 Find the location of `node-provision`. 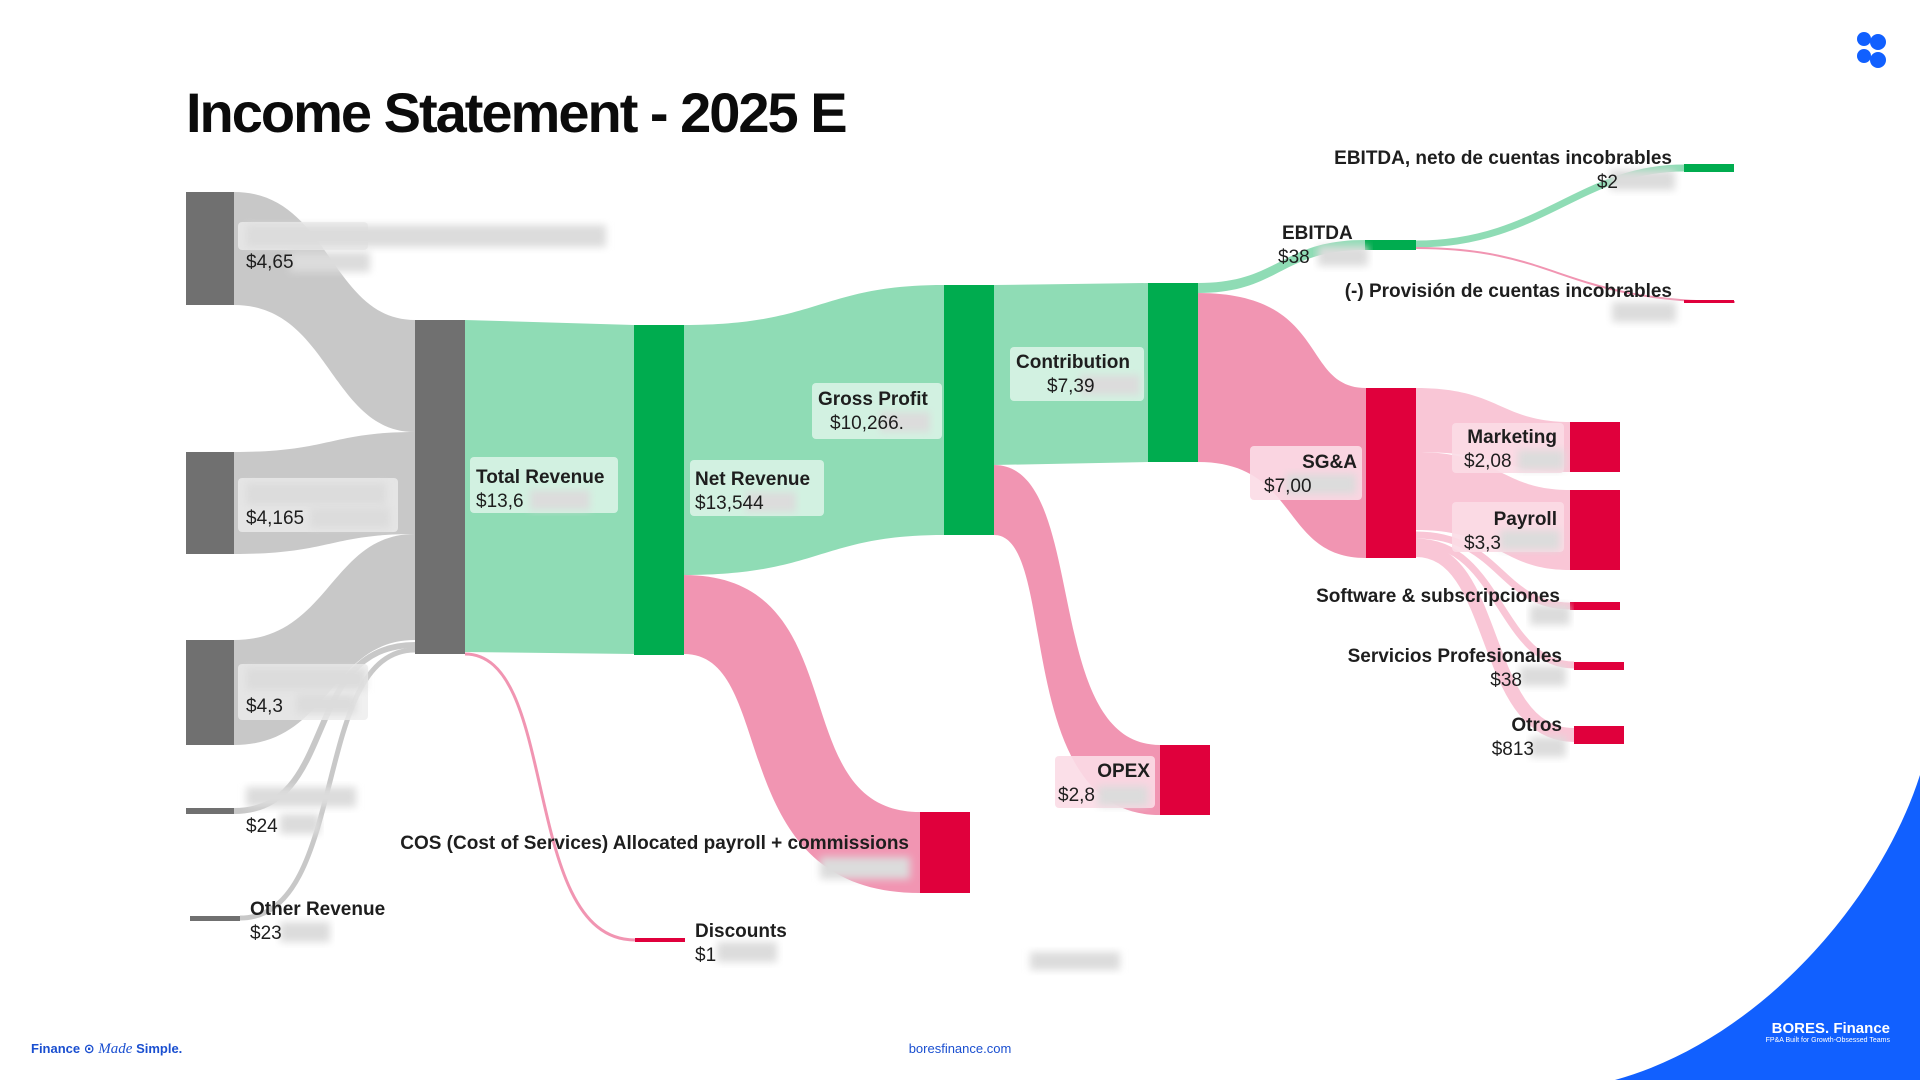

node-provision is located at coordinates (1709, 301).